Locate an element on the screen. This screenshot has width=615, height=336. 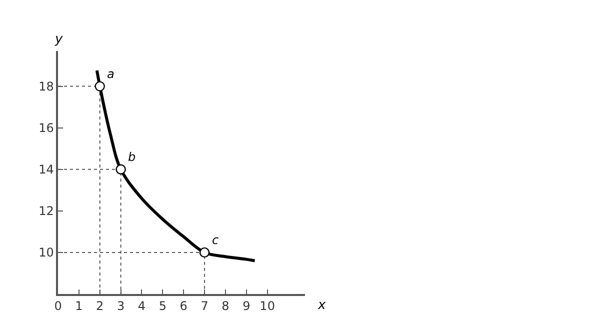
y-tick-label: 12 is located at coordinates (46, 211).